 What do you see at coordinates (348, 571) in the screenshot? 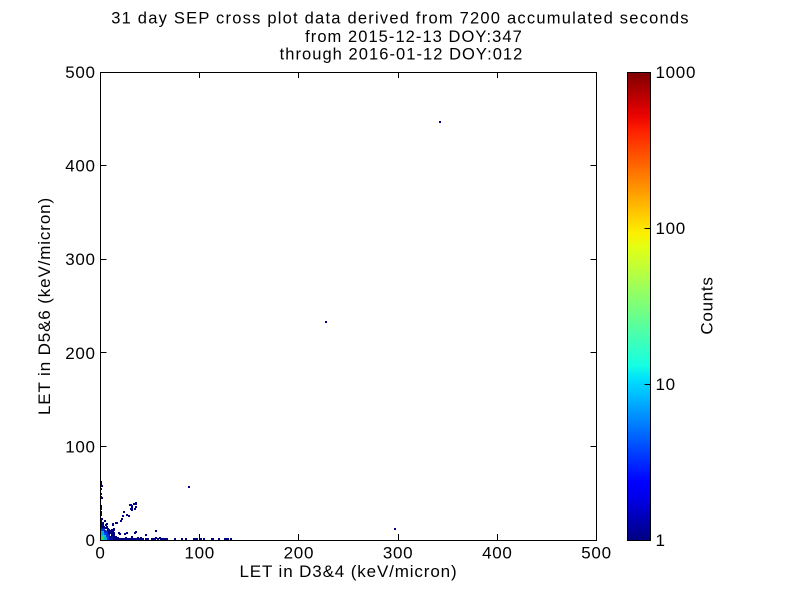
I see `svg-text: LET in D3&4 (keV/micron)` at bounding box center [348, 571].